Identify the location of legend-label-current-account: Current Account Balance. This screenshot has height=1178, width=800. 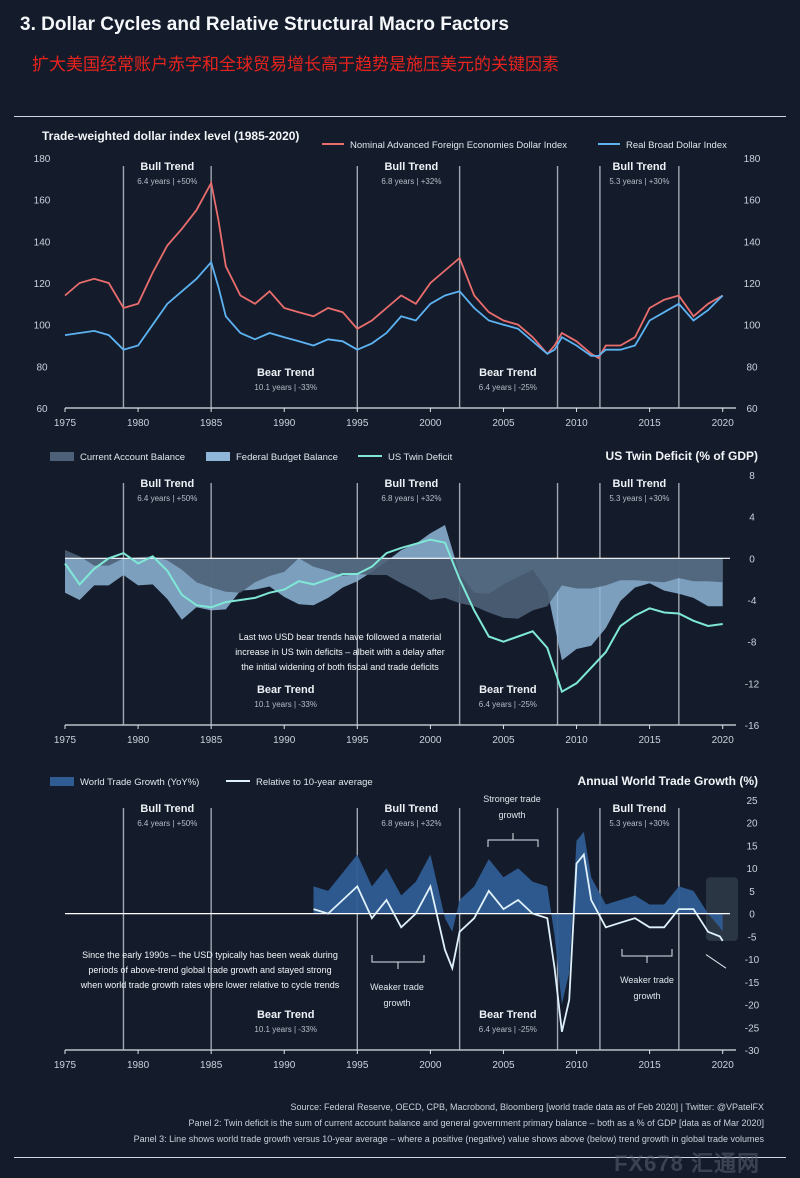
(132, 457).